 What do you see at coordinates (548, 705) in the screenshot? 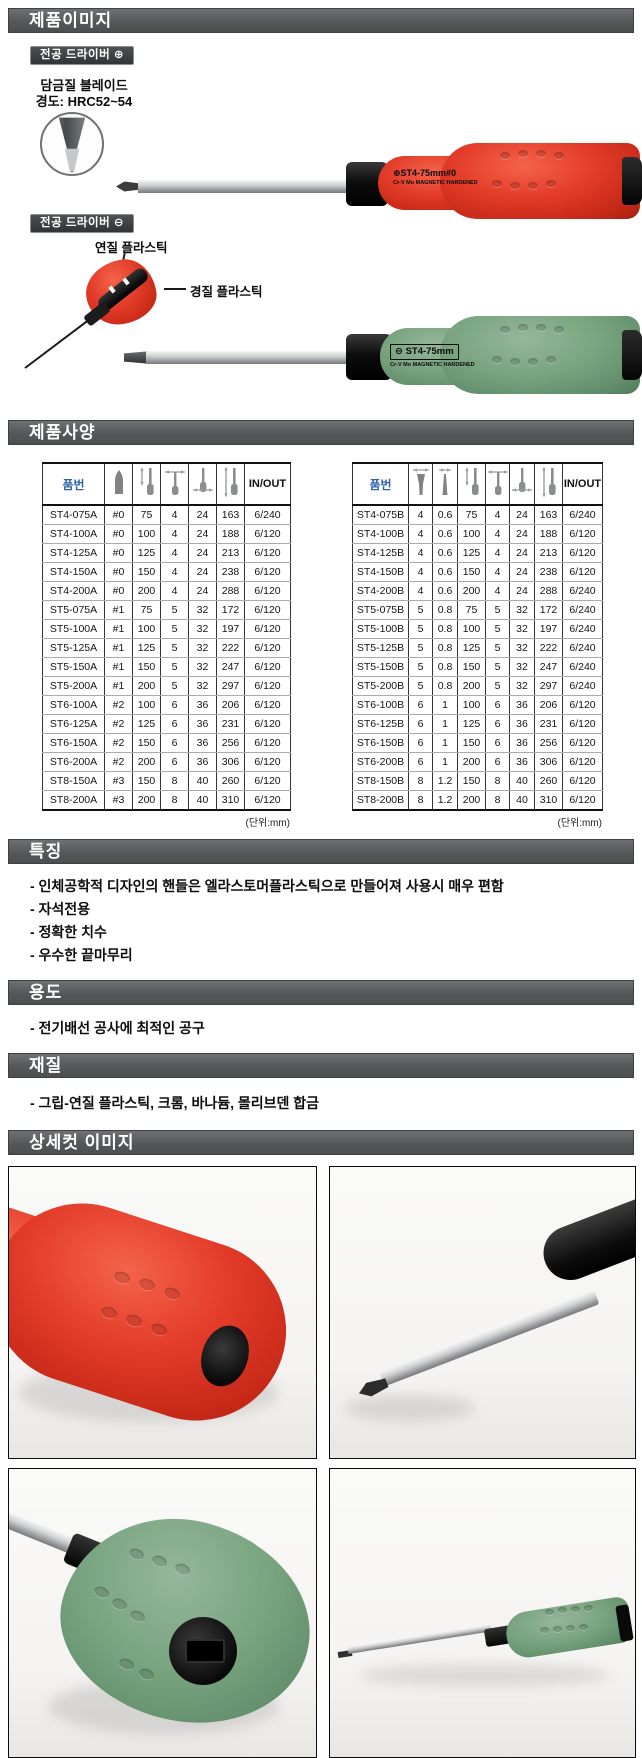
I see `table-cell: 206` at bounding box center [548, 705].